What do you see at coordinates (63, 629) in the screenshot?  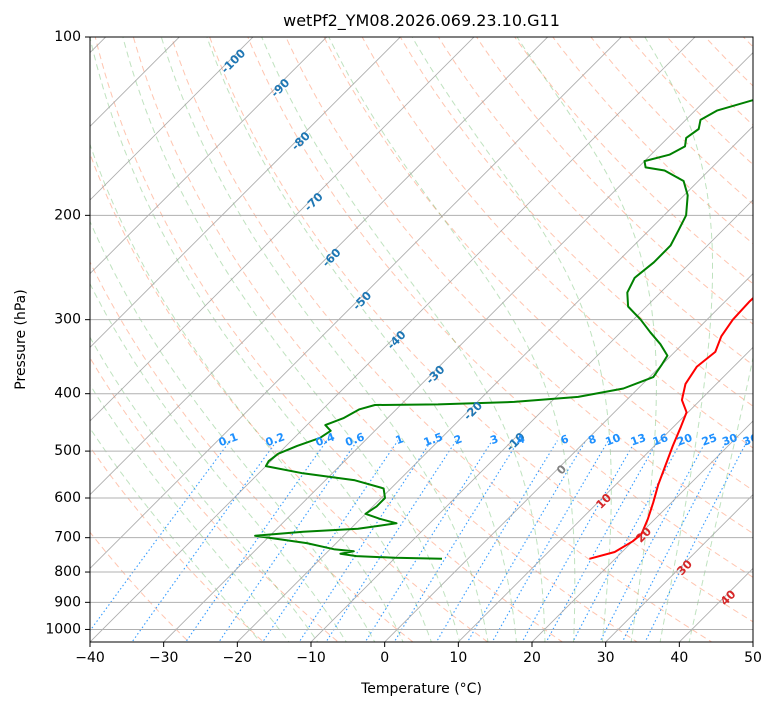 I see `y-tick-label: 1000` at bounding box center [63, 629].